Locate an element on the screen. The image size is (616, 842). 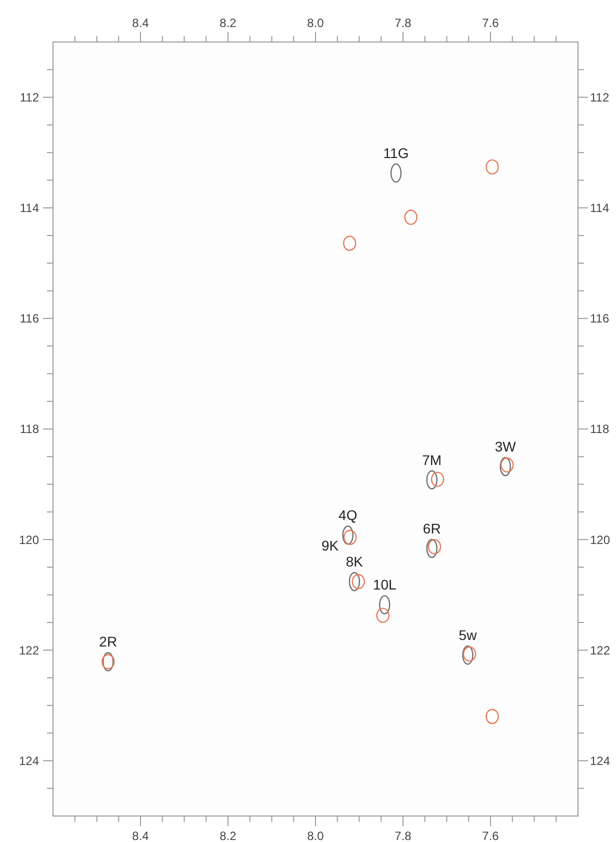
annotation: 9K is located at coordinates (331, 545).